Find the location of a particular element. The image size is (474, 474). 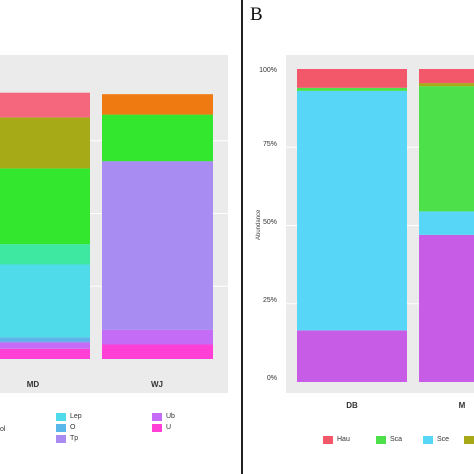

legend-key-sce is located at coordinates (428, 440).